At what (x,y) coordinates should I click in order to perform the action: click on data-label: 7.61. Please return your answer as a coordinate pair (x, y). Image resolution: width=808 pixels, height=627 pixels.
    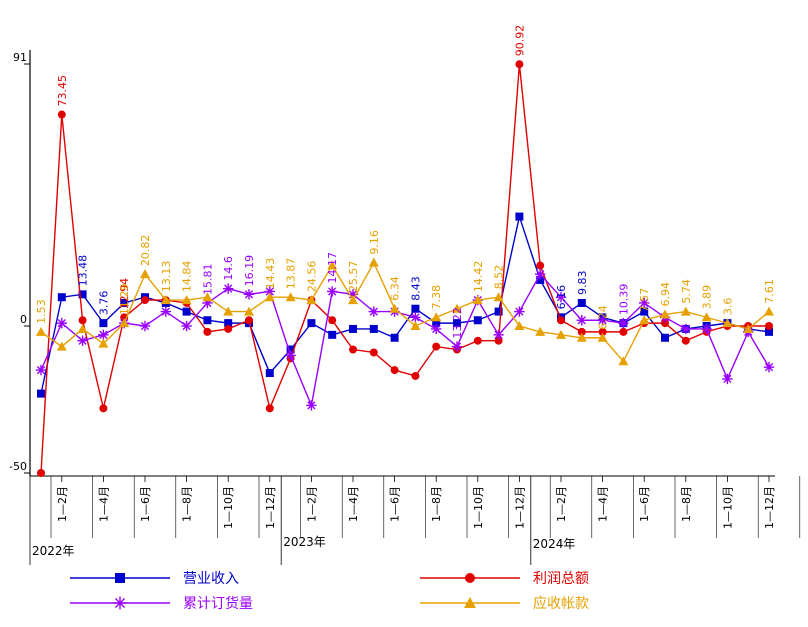
    Looking at the image, I should click on (769, 291).